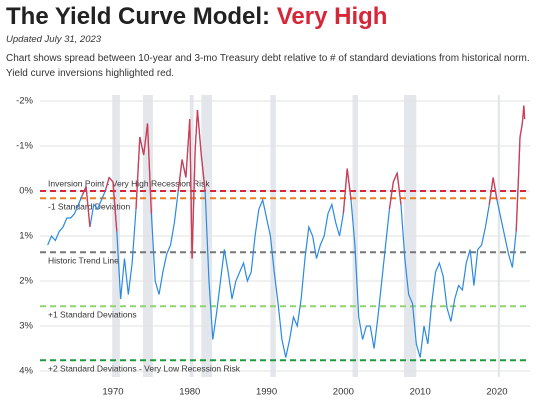 This screenshot has width=537, height=402. Describe the element at coordinates (332, 16) in the screenshot. I see `title-highlight: Very High` at that location.